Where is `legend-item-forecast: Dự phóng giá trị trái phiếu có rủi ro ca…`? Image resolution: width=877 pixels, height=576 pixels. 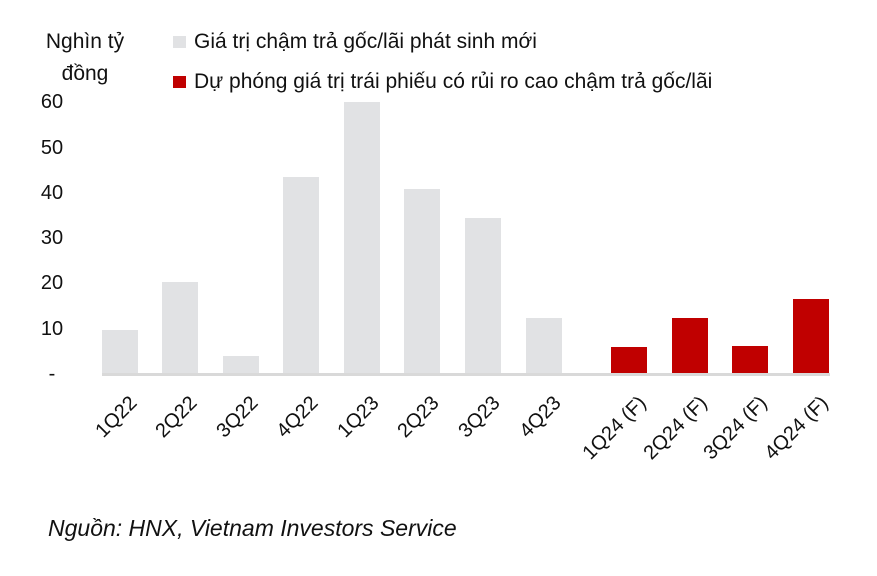 legend-item-forecast: Dự phóng giá trị trái phiếu có rủi ro ca… is located at coordinates (442, 82).